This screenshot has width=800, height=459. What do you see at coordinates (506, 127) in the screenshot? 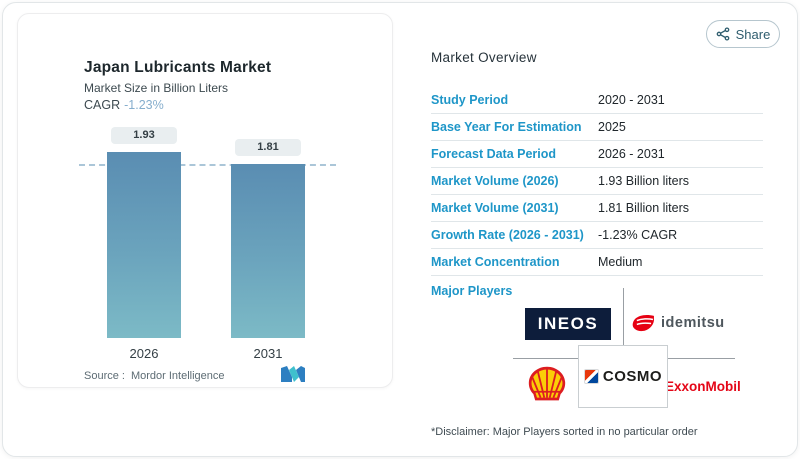
I see `row-label: Base Year For Estimation` at bounding box center [506, 127].